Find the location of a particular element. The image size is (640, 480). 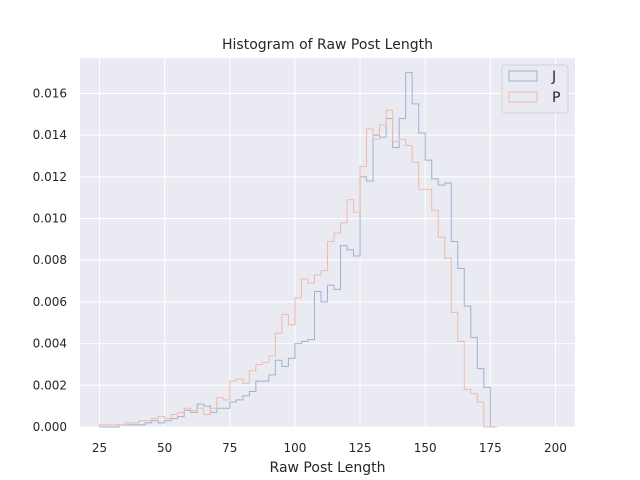

legend-box is located at coordinates (535, 89).